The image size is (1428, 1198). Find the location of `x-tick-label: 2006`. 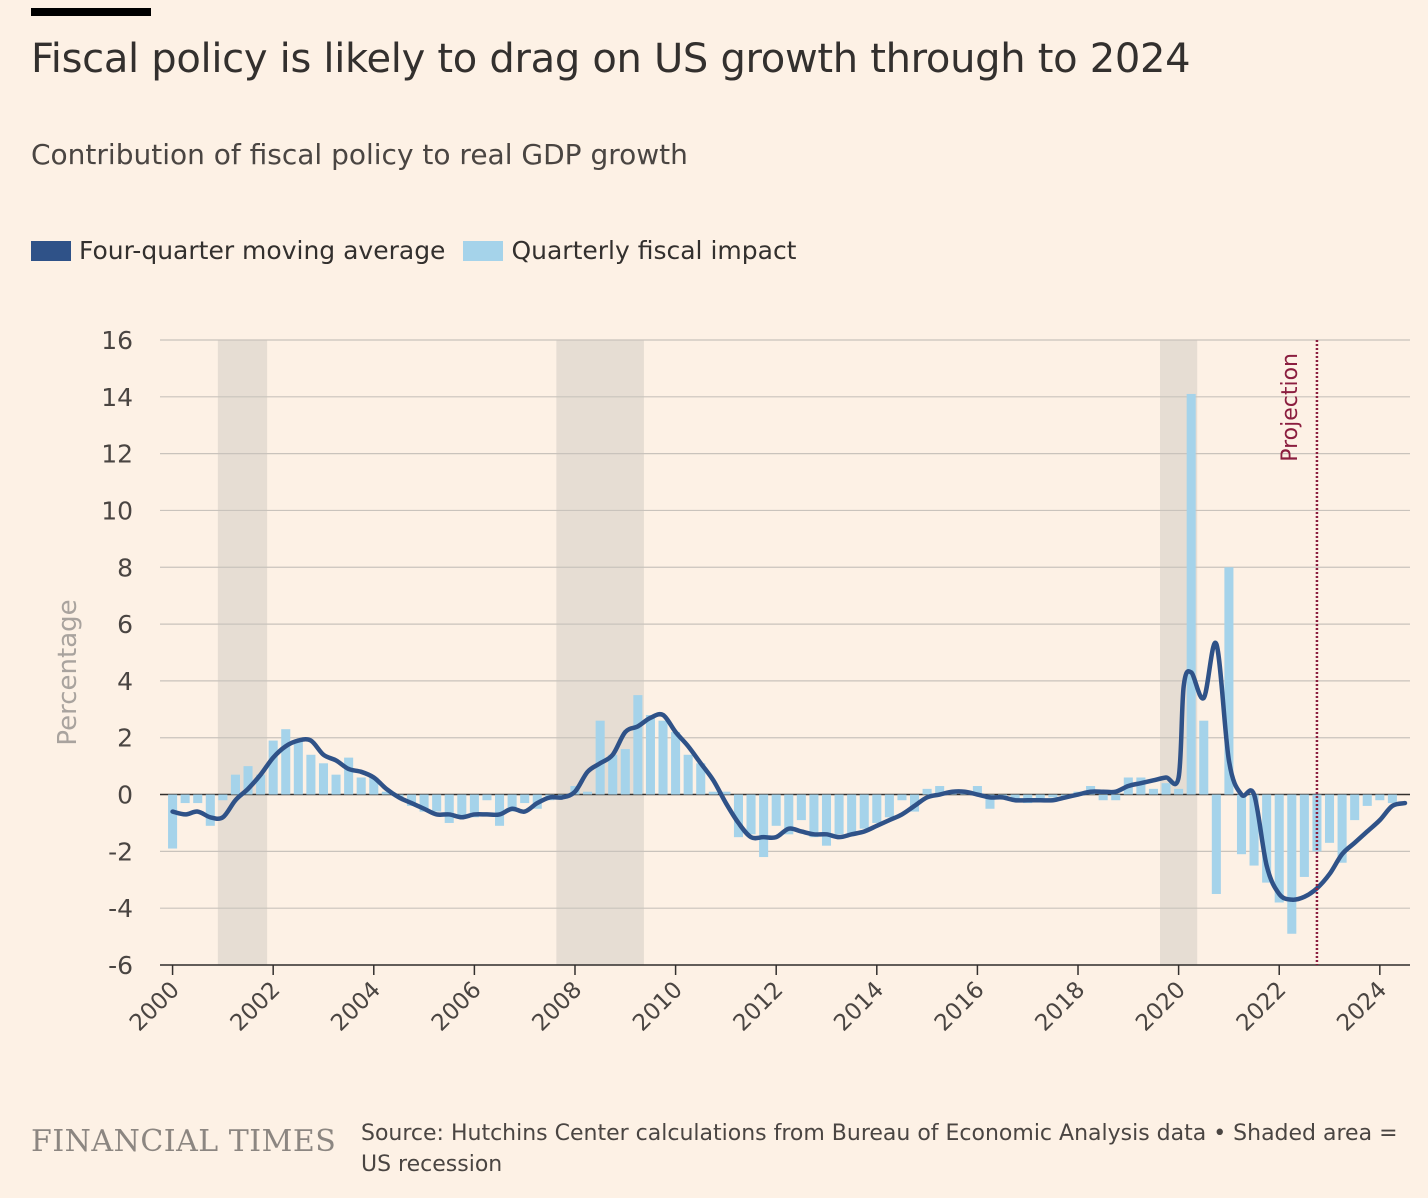

x-tick-label: 2006 is located at coordinates (457, 1007).